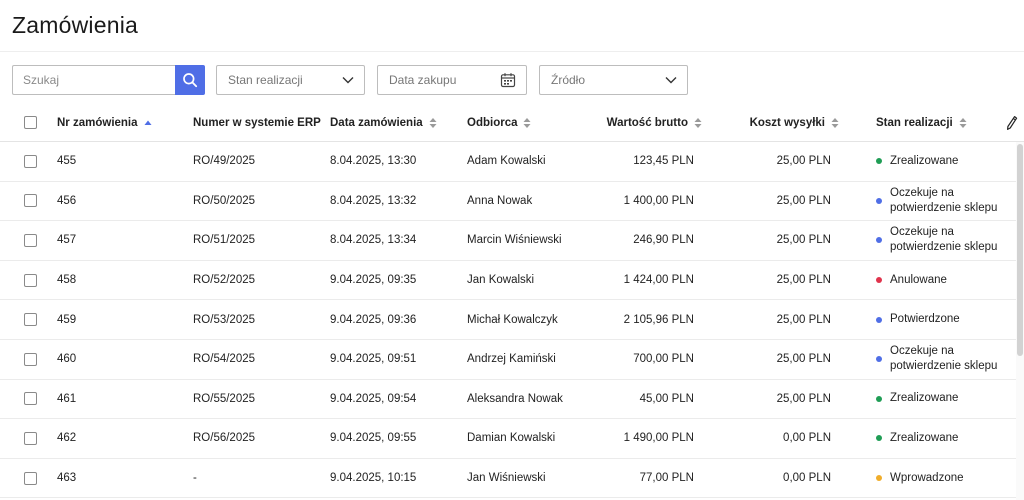 This screenshot has height=500, width=1024. What do you see at coordinates (290, 80) in the screenshot?
I see `status-filter-select: Stan realizacji` at bounding box center [290, 80].